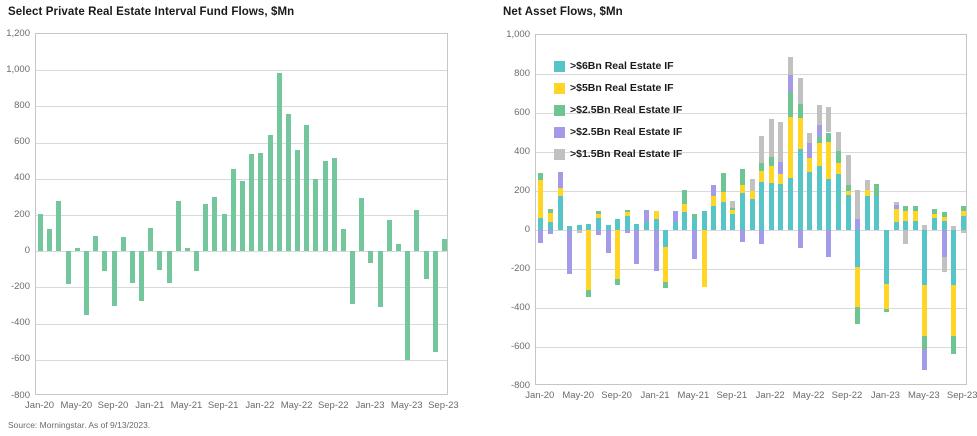  I want to click on legend-label: >$2.5Bn Real Estate IF, so click(626, 132).